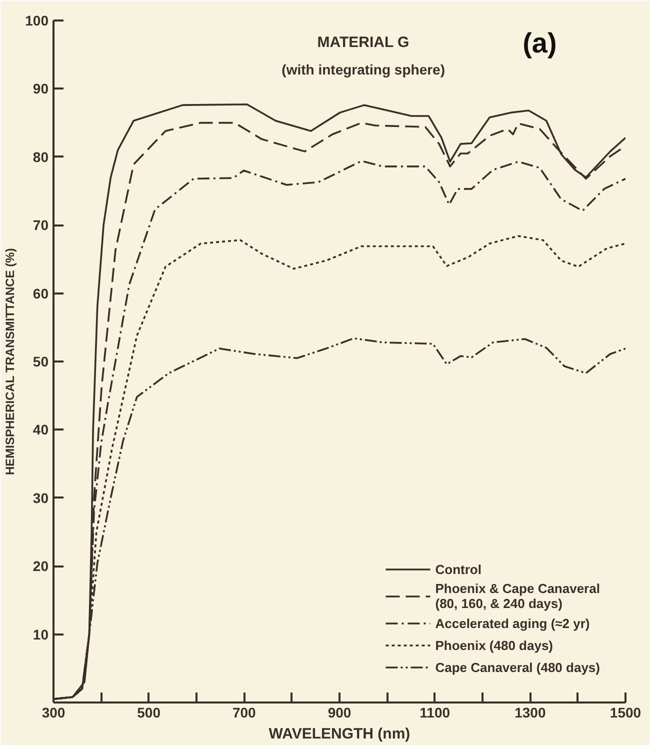 This screenshot has height=752, width=657. Describe the element at coordinates (40, 293) in the screenshot. I see `y-tick-label: 60` at that location.